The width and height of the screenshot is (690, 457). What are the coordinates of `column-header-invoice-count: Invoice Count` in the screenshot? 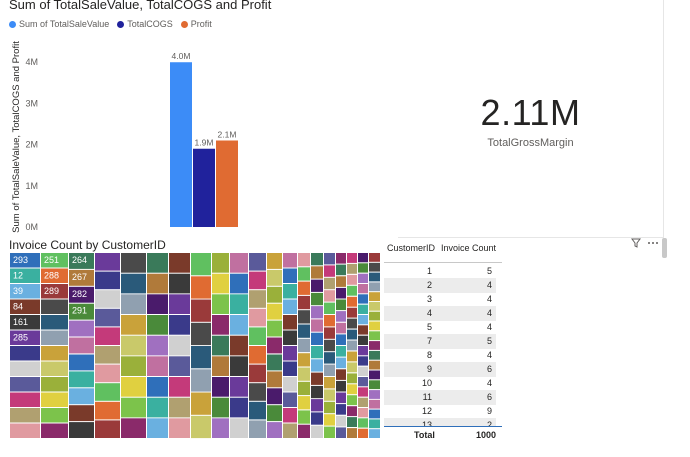 It's located at (468, 248).